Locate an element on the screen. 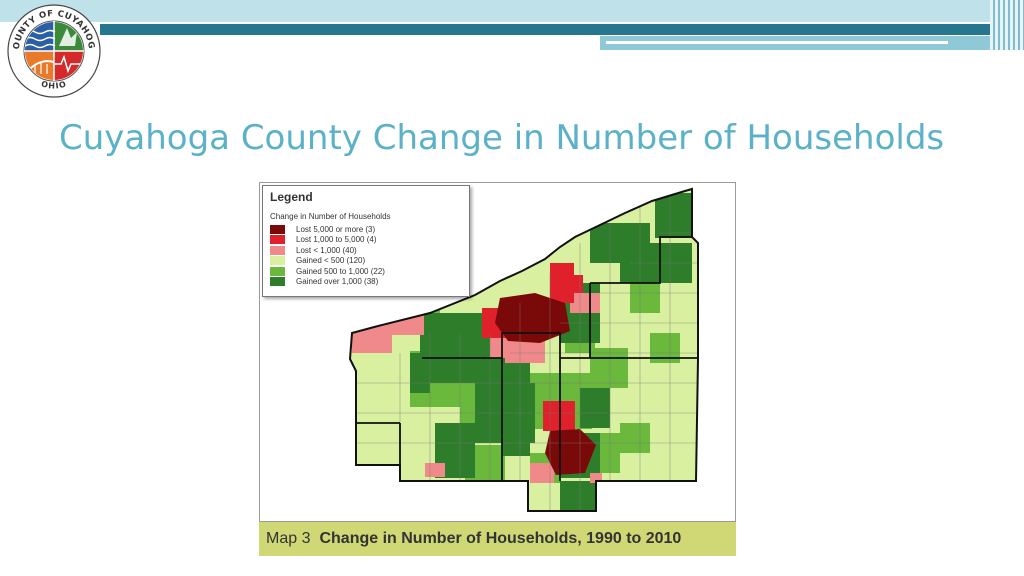 Image resolution: width=1024 pixels, height=576 pixels. legend-item-label: Lost 5,000 or more (3) is located at coordinates (336, 229).